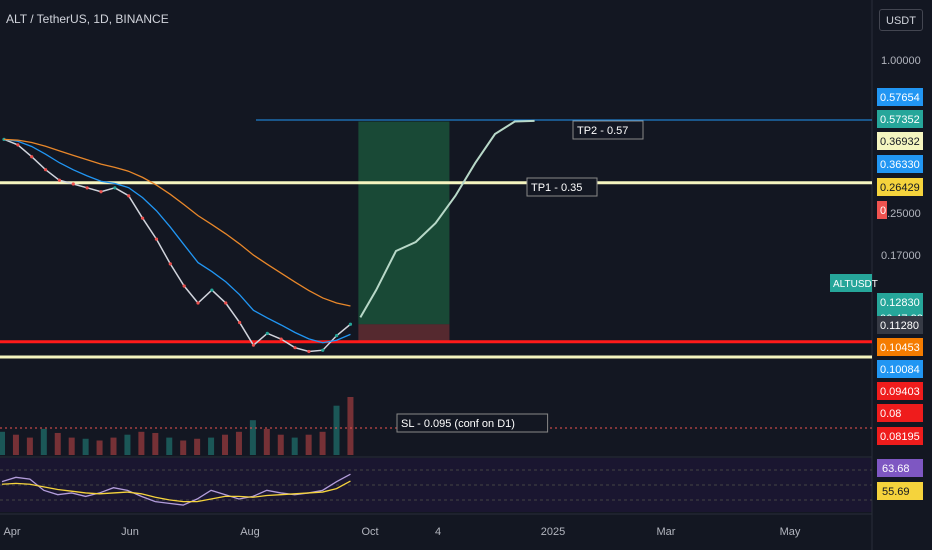 The image size is (932, 550). I want to click on symbol-label-box, so click(851, 283).